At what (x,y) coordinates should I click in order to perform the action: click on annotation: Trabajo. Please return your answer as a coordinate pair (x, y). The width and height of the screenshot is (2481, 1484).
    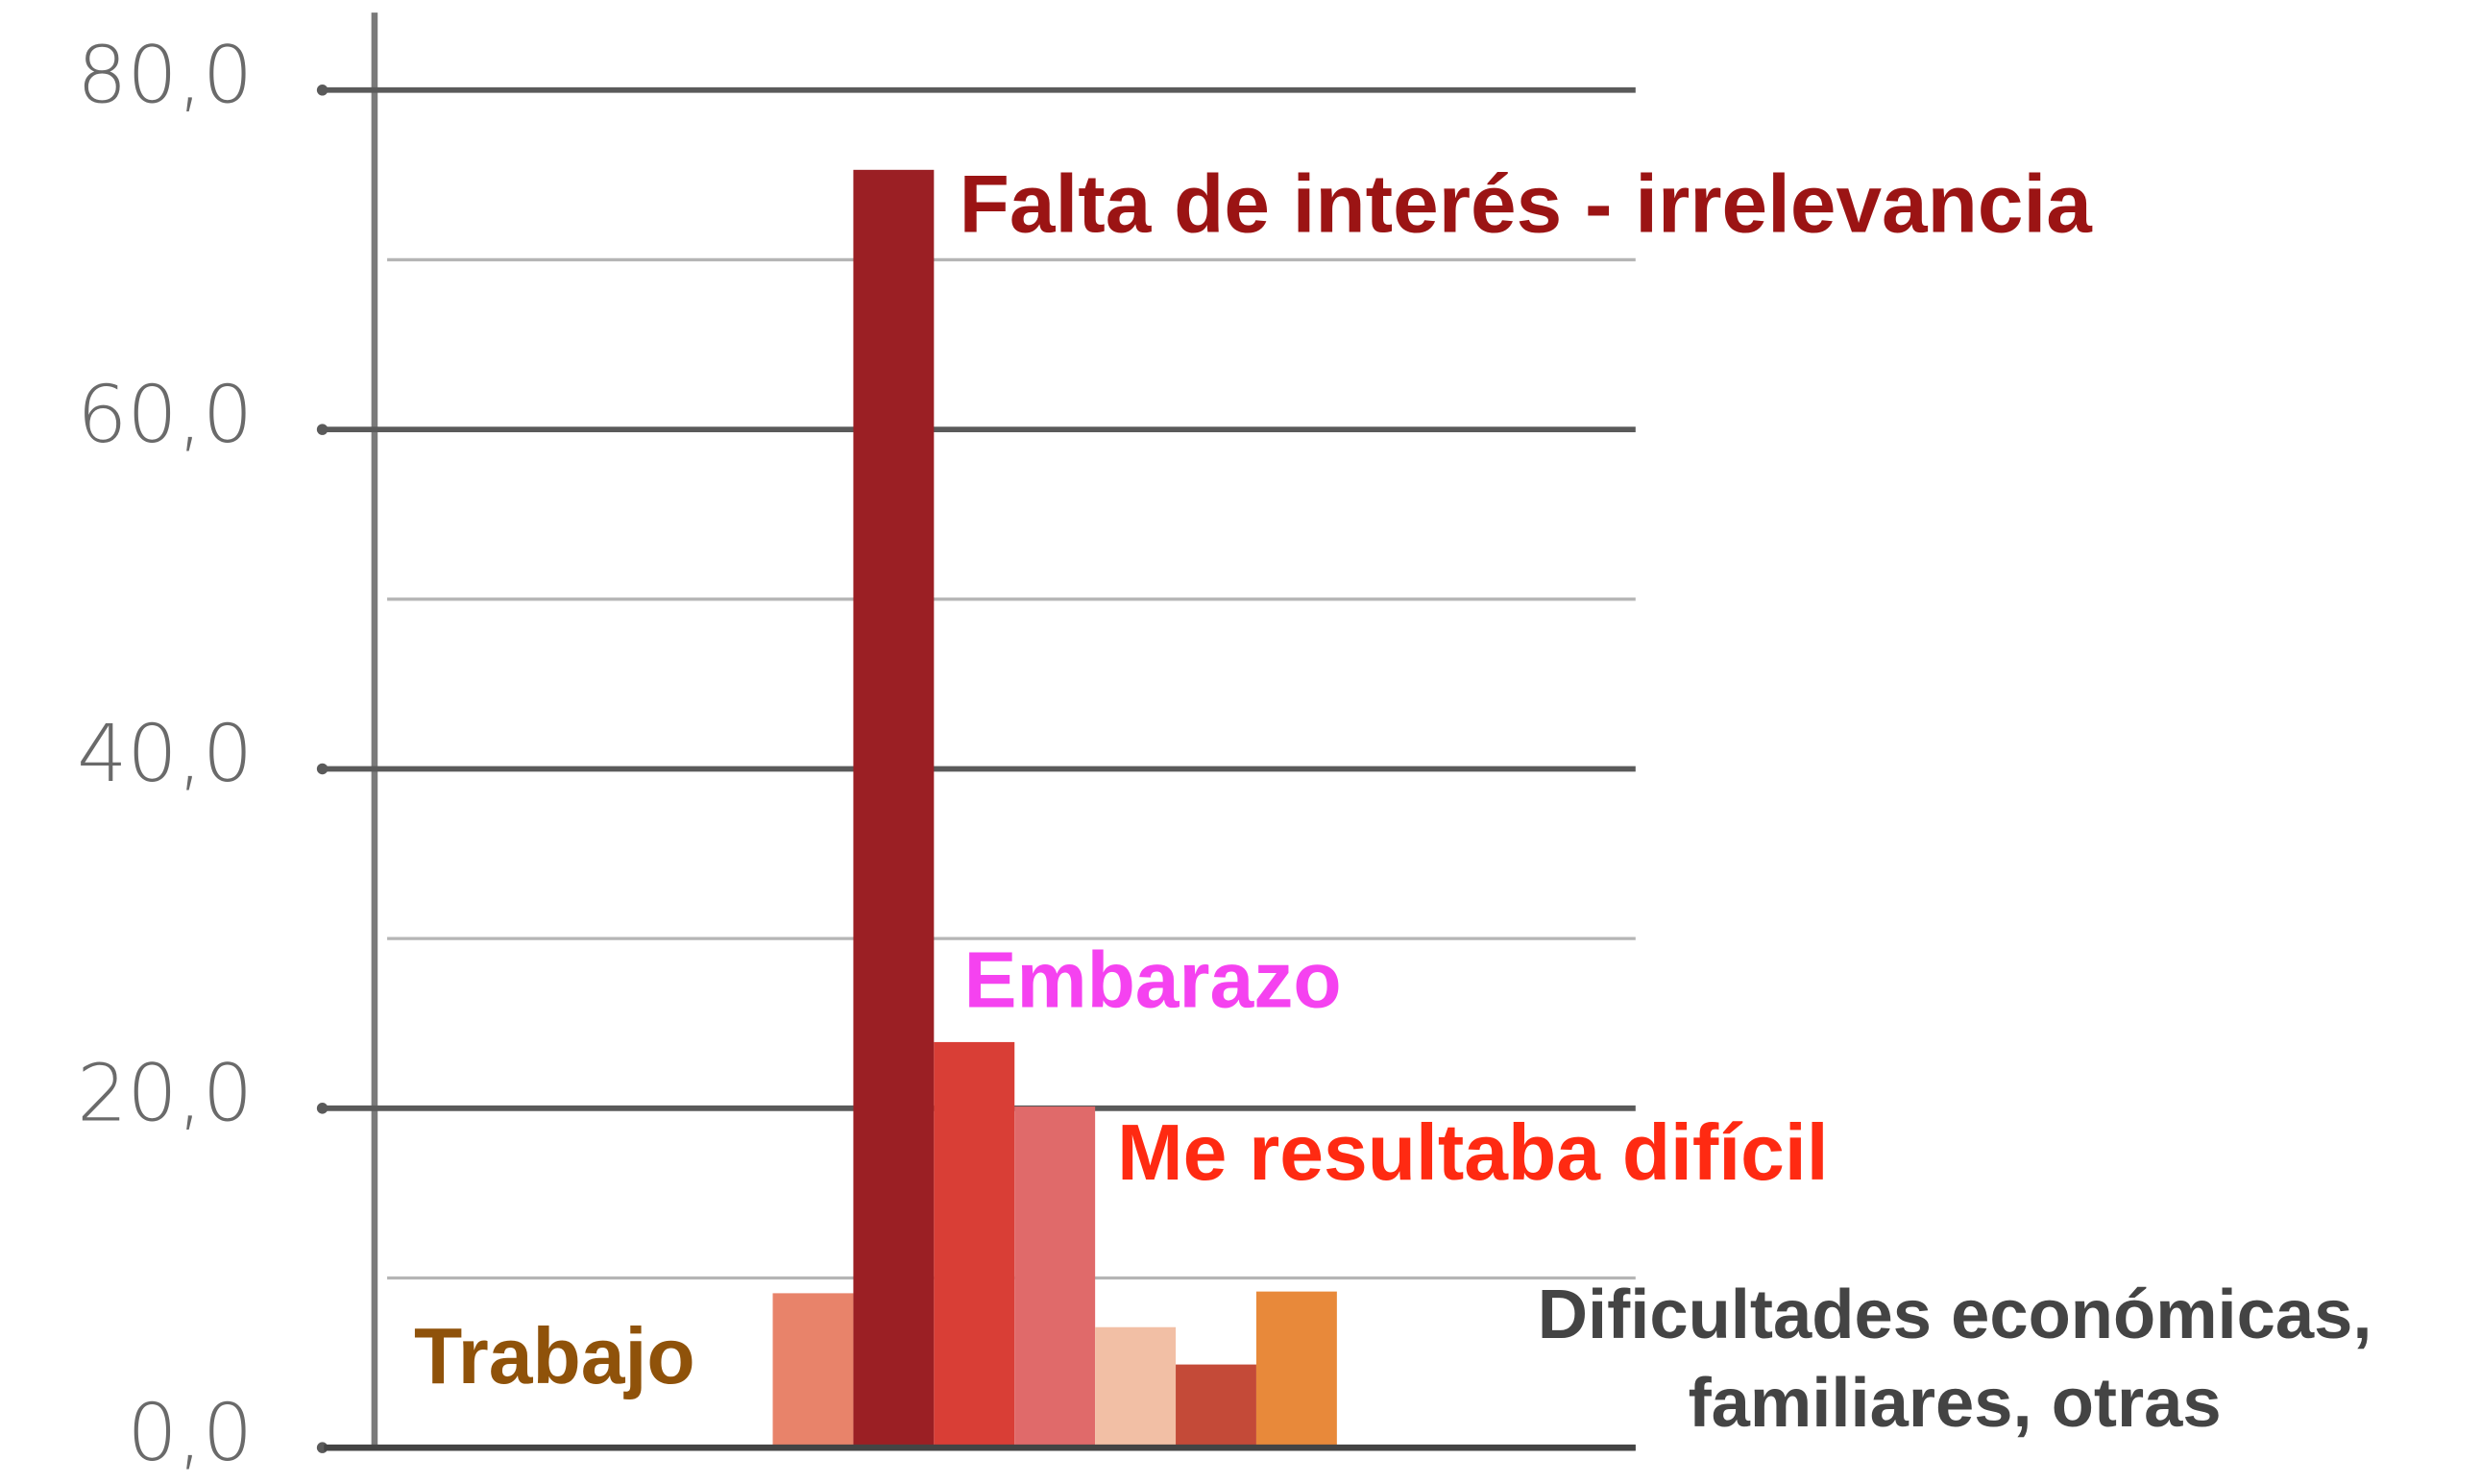
    Looking at the image, I should click on (554, 1356).